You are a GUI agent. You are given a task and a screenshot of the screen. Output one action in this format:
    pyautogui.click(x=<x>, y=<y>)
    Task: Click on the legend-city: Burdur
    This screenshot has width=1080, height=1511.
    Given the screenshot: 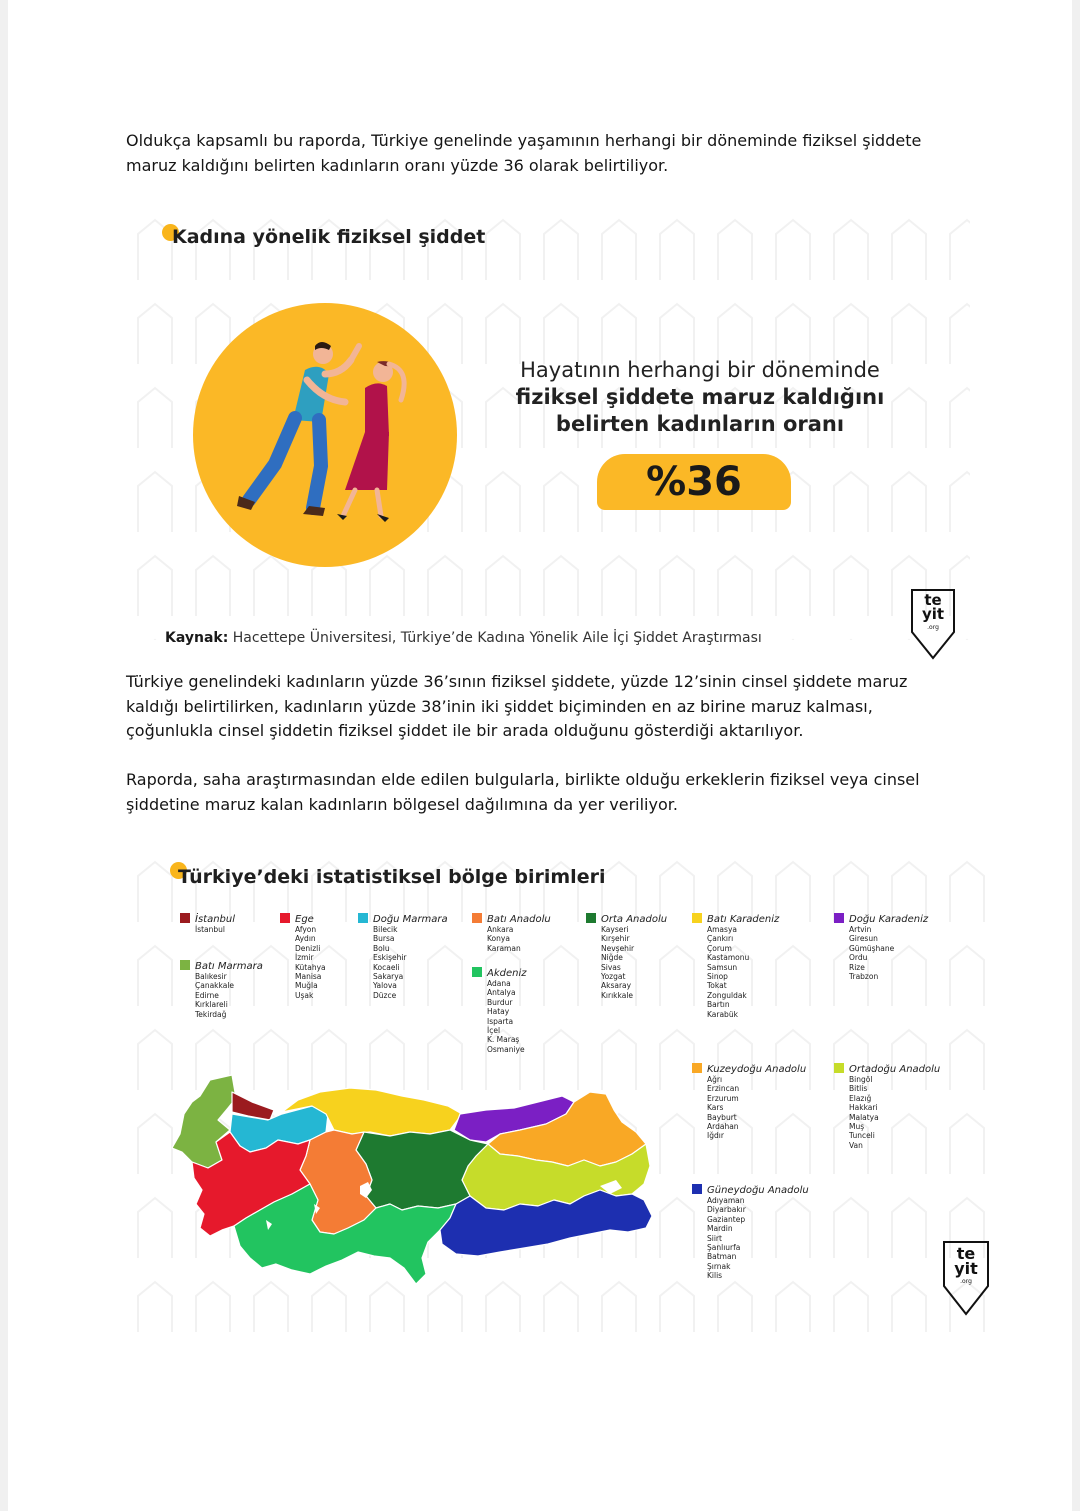 What is the action you would take?
    pyautogui.click(x=507, y=1002)
    